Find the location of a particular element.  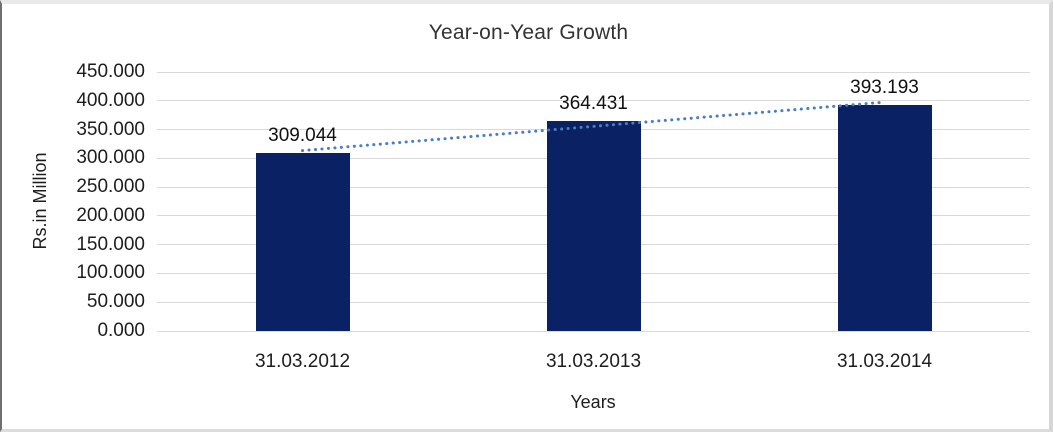

y-axis-tick-label: 50.000 is located at coordinates (115, 302).